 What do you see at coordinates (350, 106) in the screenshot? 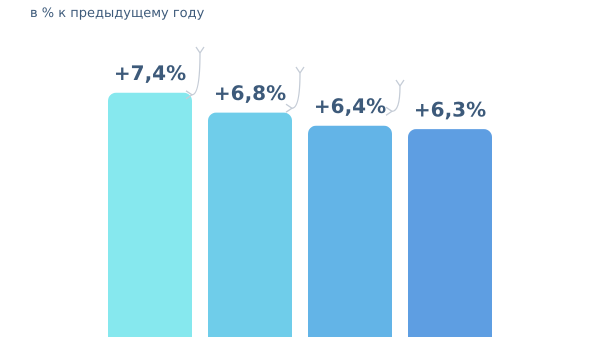
I see `data-label: +6,4%` at bounding box center [350, 106].